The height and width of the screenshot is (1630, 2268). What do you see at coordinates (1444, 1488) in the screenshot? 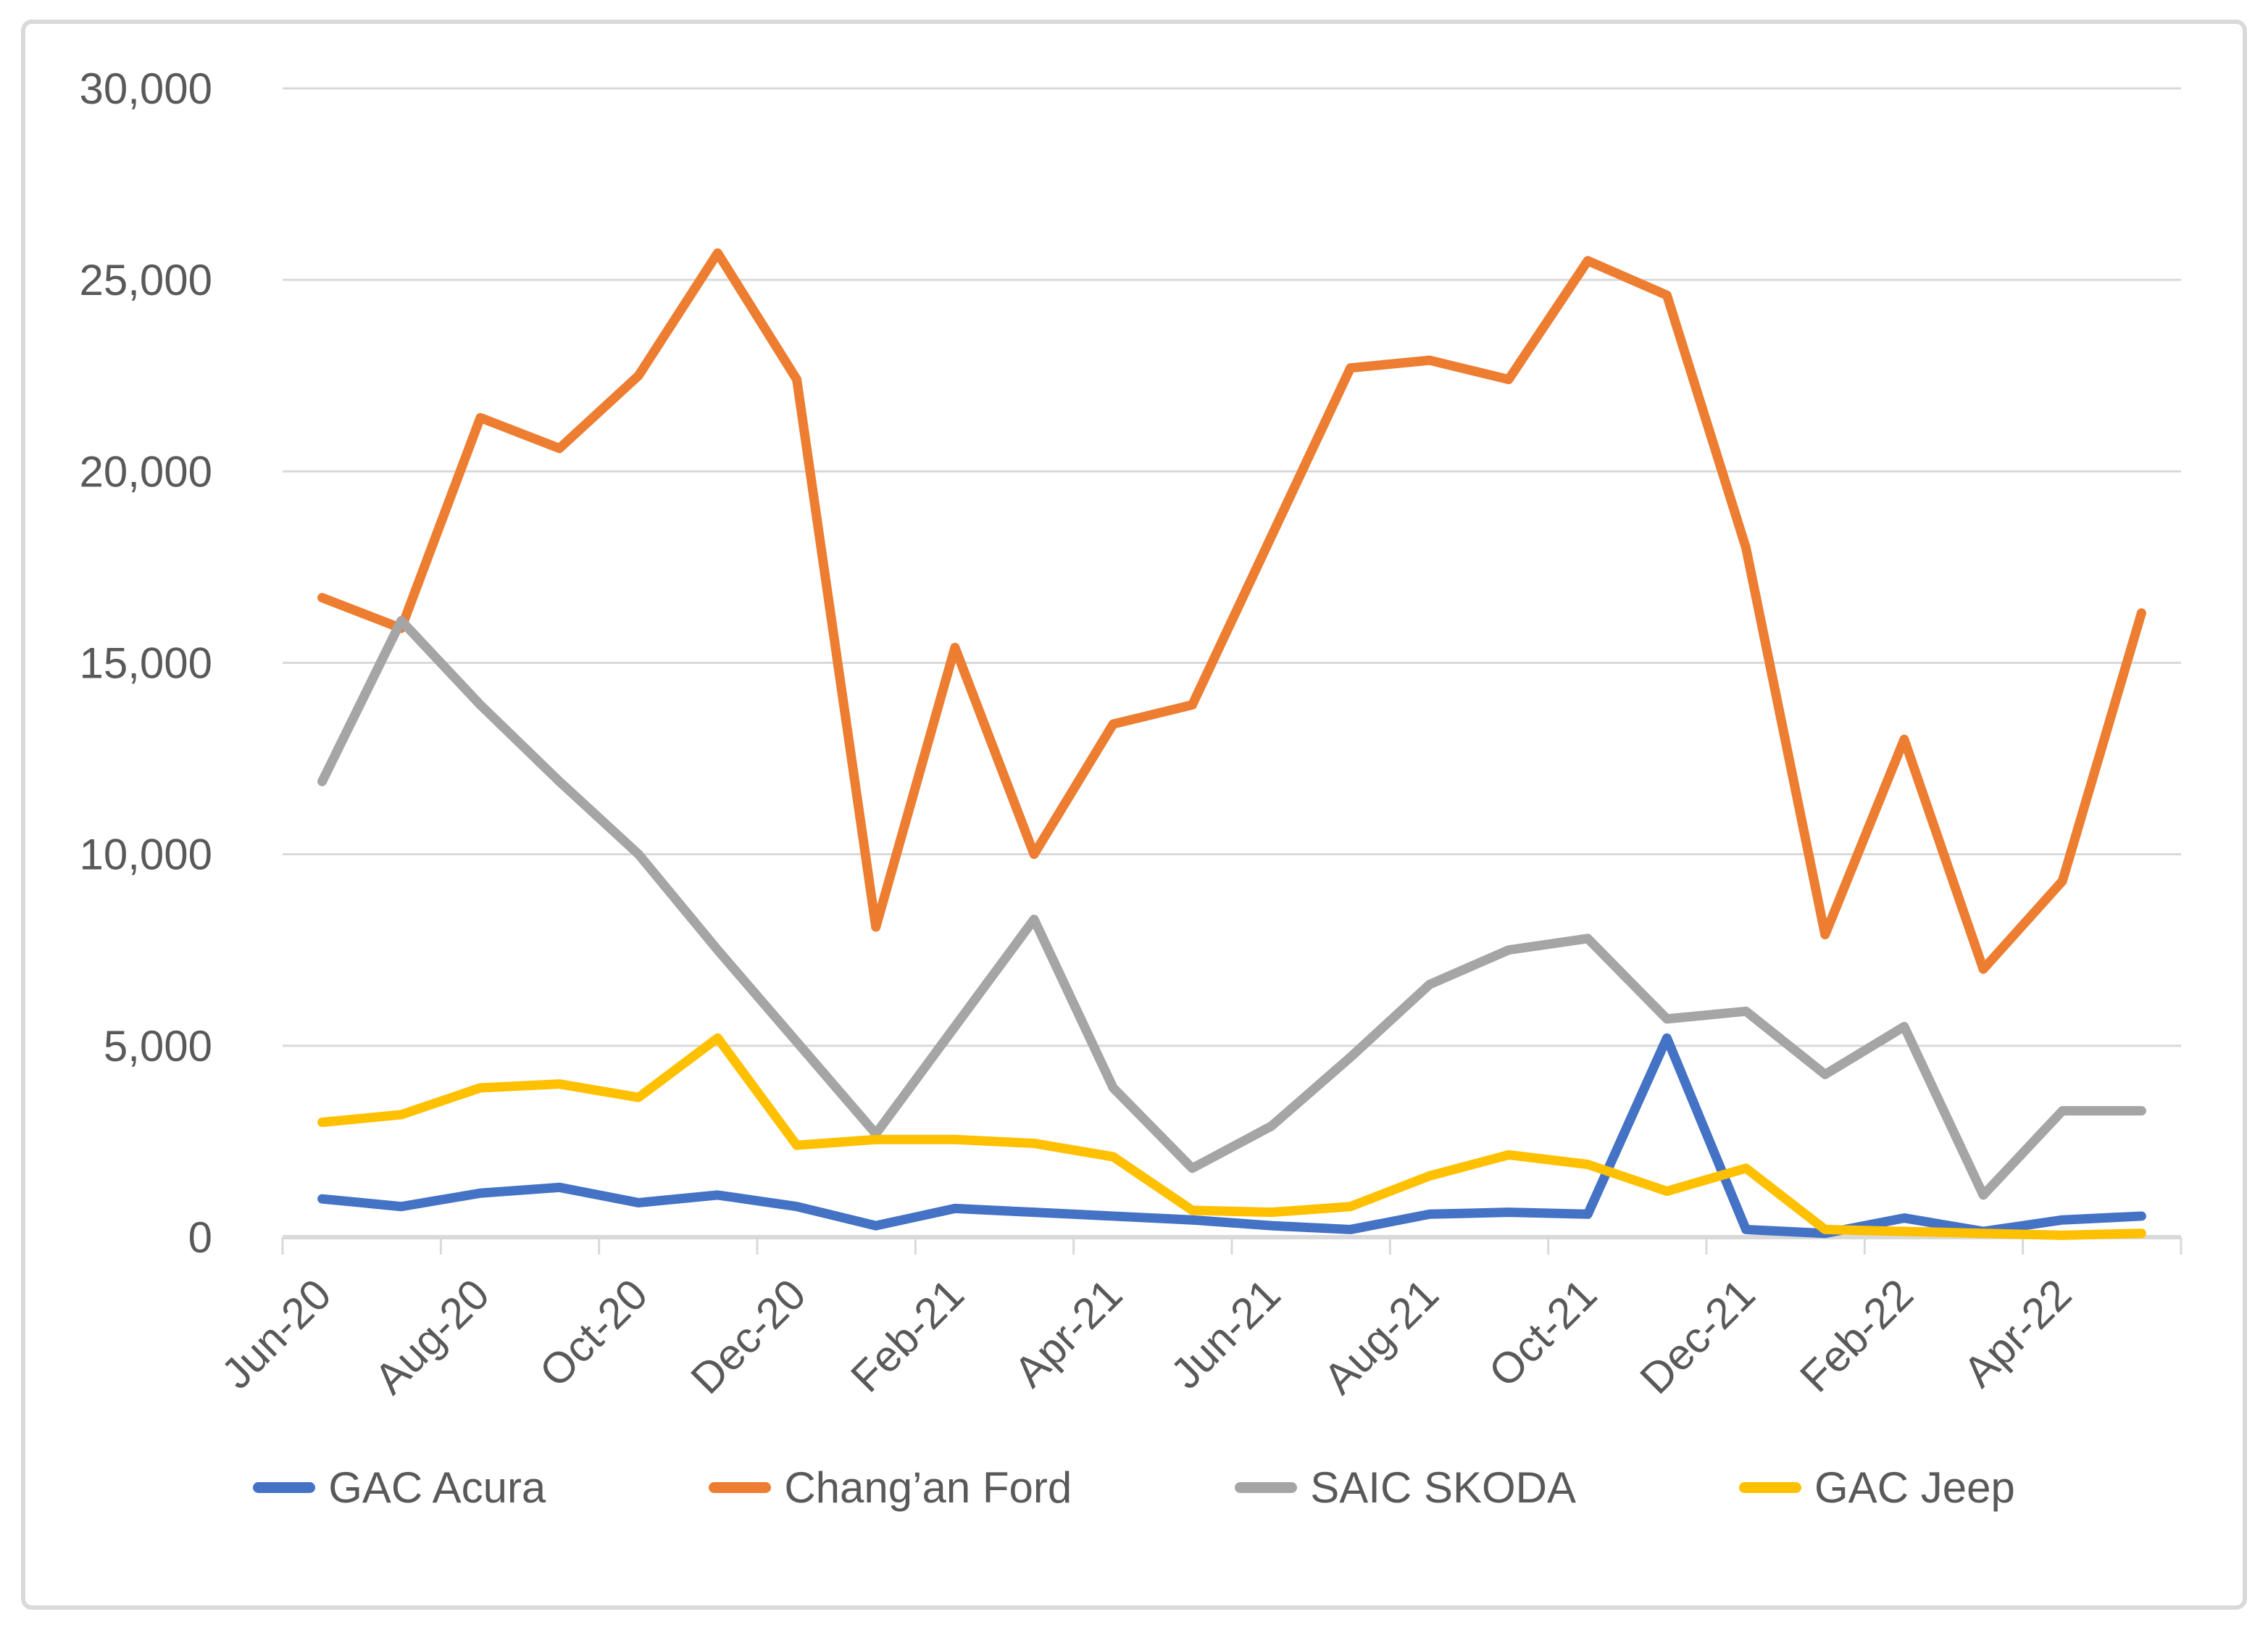
I see `legend-label: SAIC SKODA` at bounding box center [1444, 1488].